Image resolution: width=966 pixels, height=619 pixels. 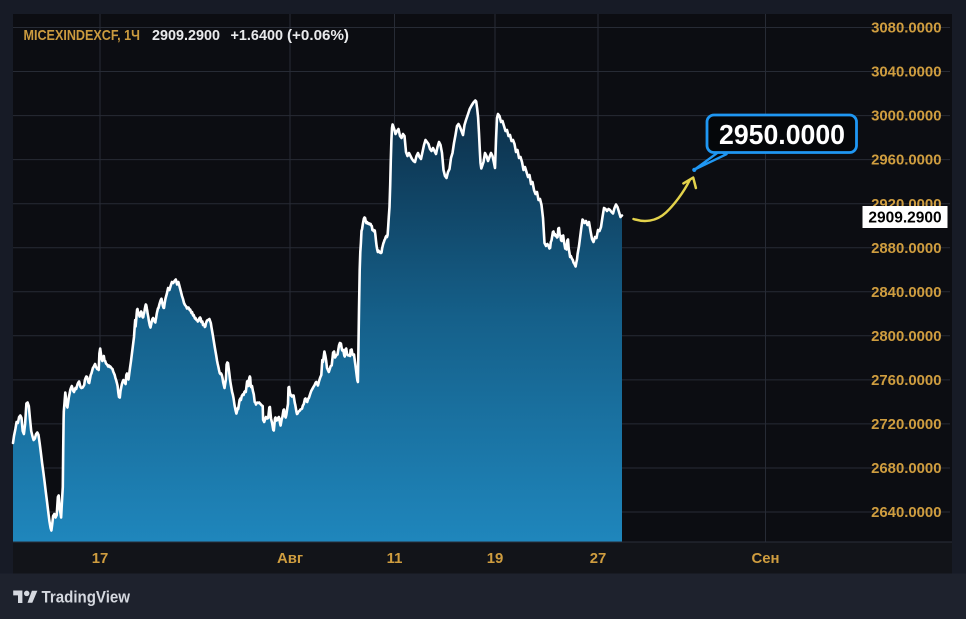 What do you see at coordinates (782, 134) in the screenshot?
I see `svg-text: 2950.0000` at bounding box center [782, 134].